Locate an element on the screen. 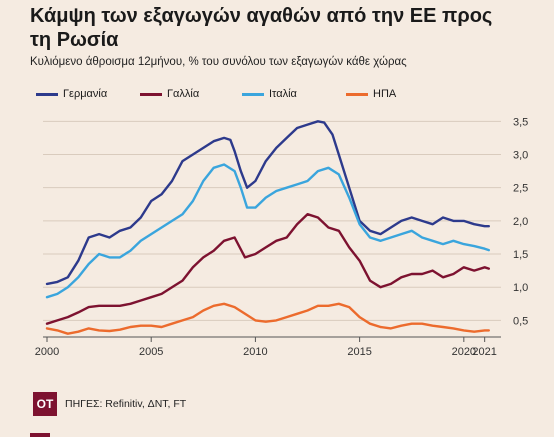  legend-item-france: Γαλλία is located at coordinates (191, 94).